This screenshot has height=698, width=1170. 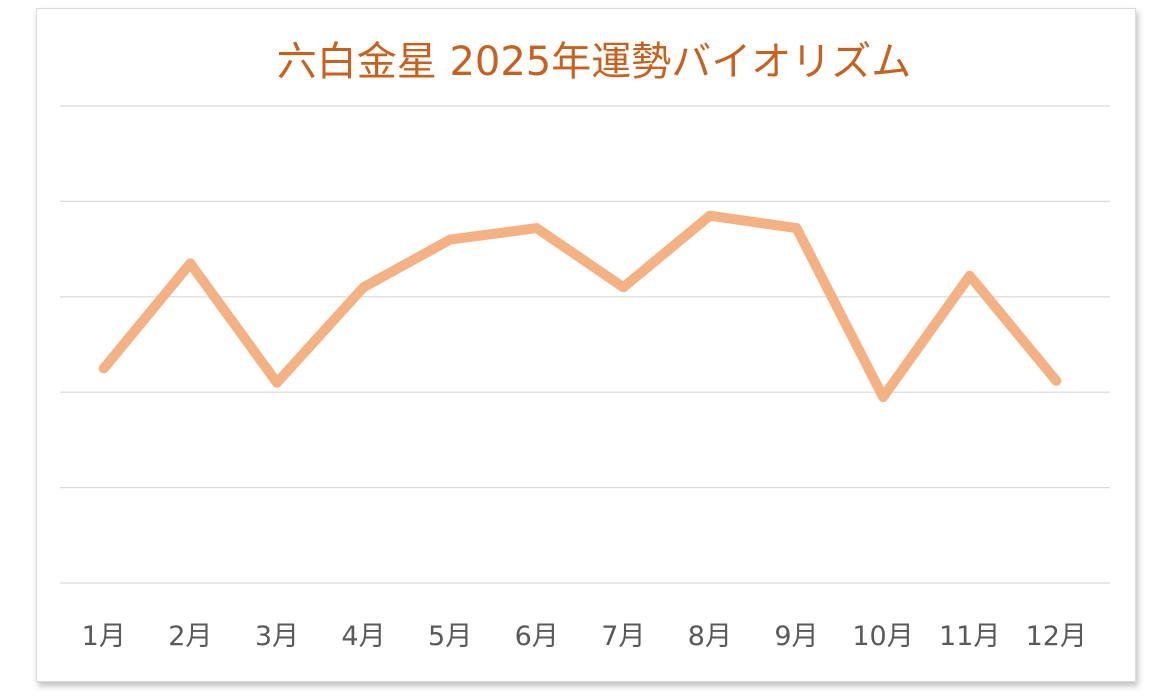 What do you see at coordinates (537, 636) in the screenshot?
I see `x-tick-label: 6月` at bounding box center [537, 636].